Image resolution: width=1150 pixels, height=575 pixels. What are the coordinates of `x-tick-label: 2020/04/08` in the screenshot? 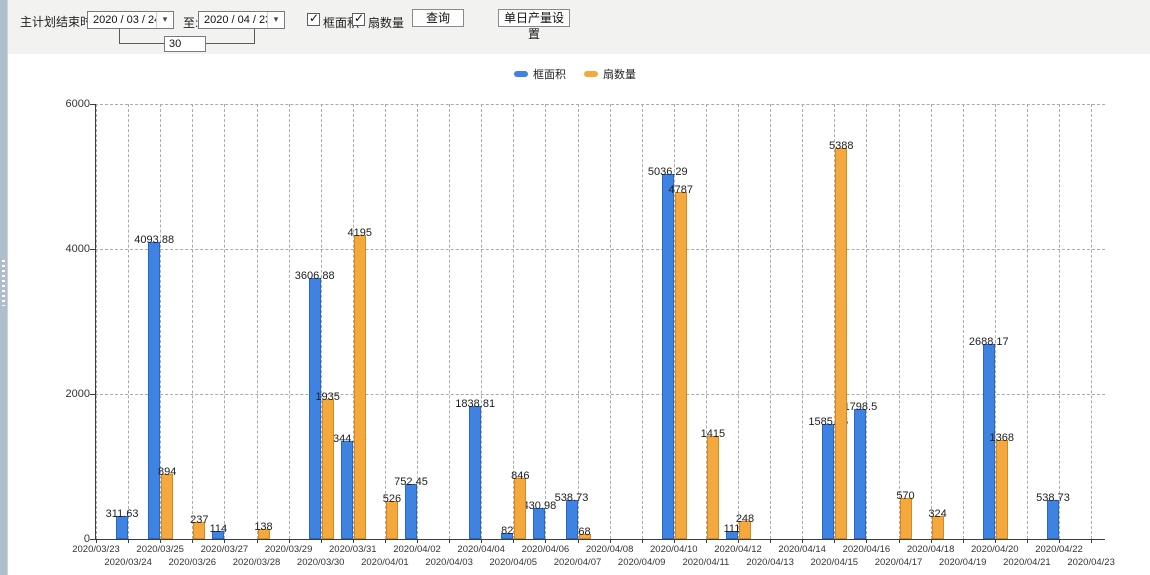 It's located at (609, 549).